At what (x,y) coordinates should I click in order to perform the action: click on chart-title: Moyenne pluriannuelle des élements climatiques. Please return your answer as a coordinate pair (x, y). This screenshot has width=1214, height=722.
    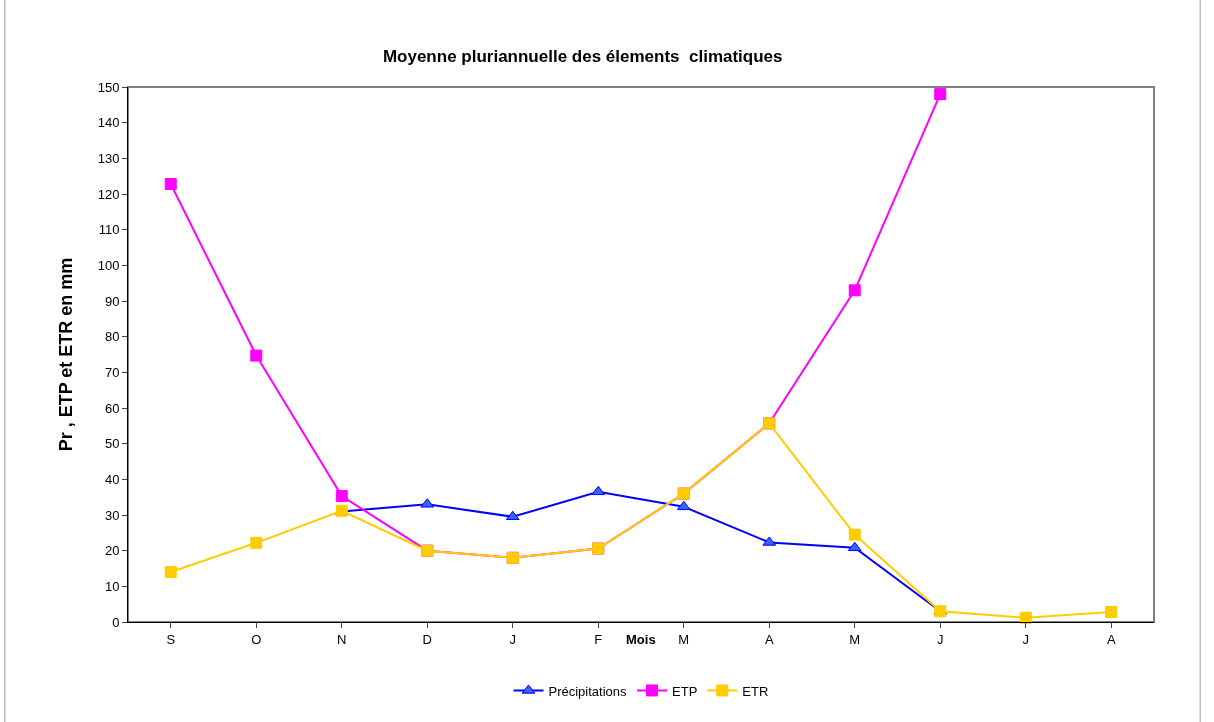
    Looking at the image, I should click on (582, 57).